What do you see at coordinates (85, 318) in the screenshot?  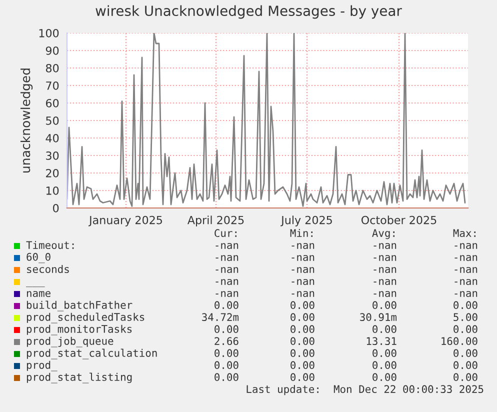 I see `legend-label: prod_scheduledTasks` at bounding box center [85, 318].